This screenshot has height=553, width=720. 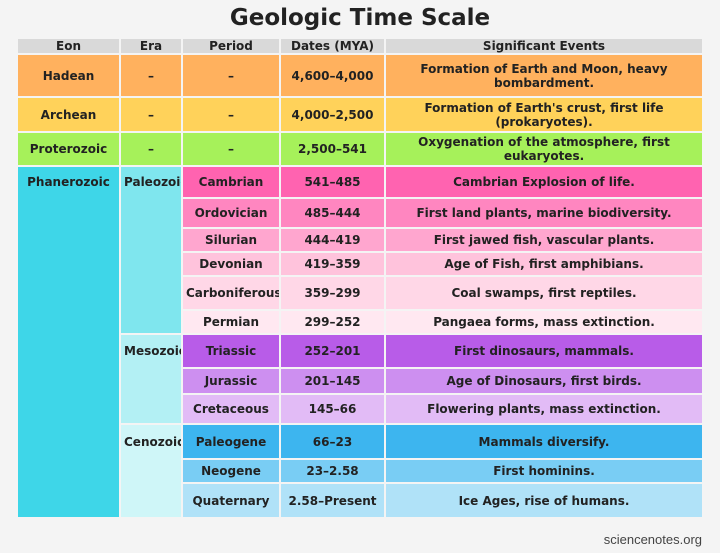 I want to click on dates-cell: 4,600–4,000, so click(x=332, y=75).